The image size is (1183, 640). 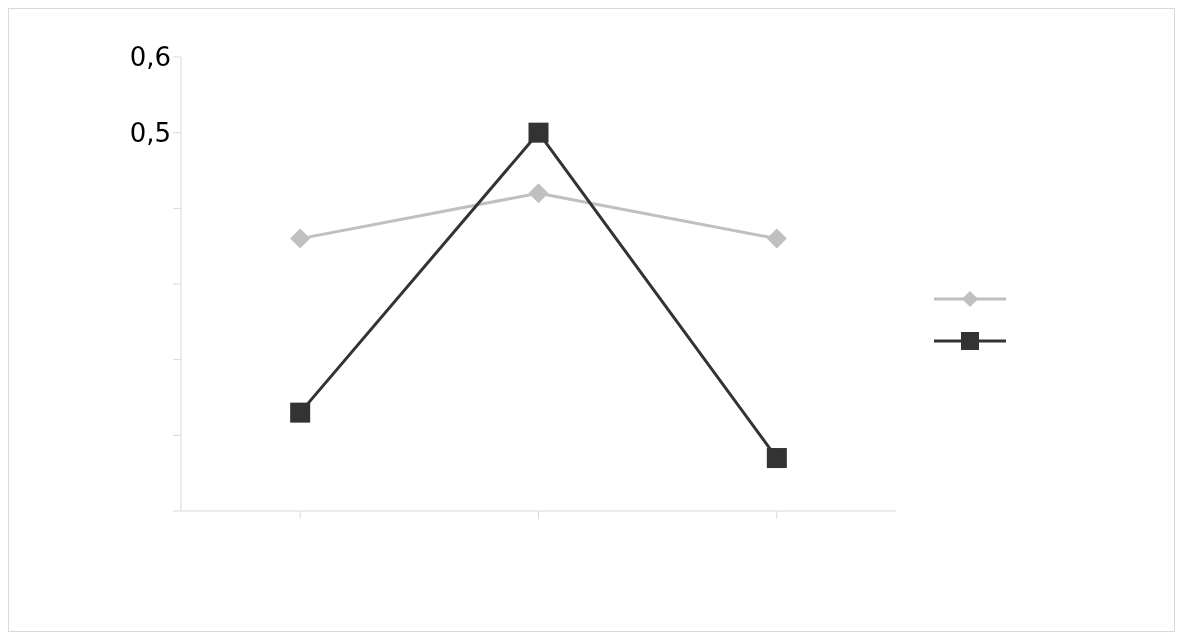 I want to click on y-tick-label: 0,6, so click(x=150, y=57).